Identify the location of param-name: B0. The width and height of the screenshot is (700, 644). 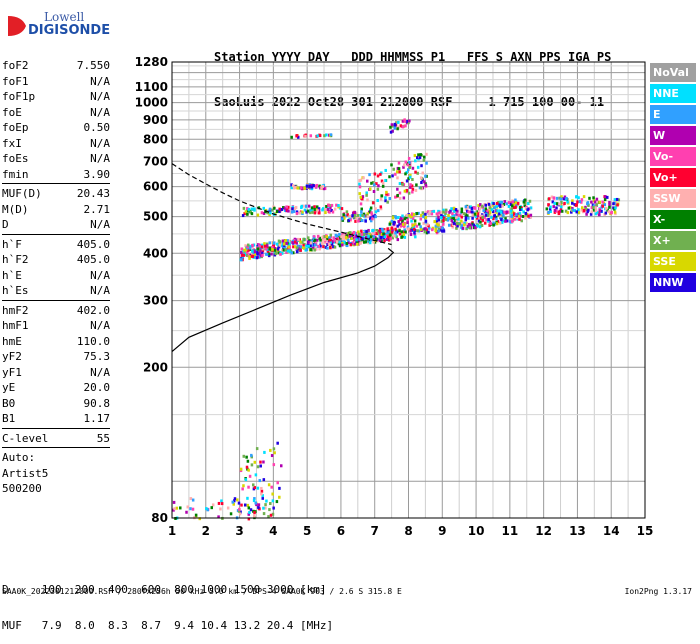
(9, 403).